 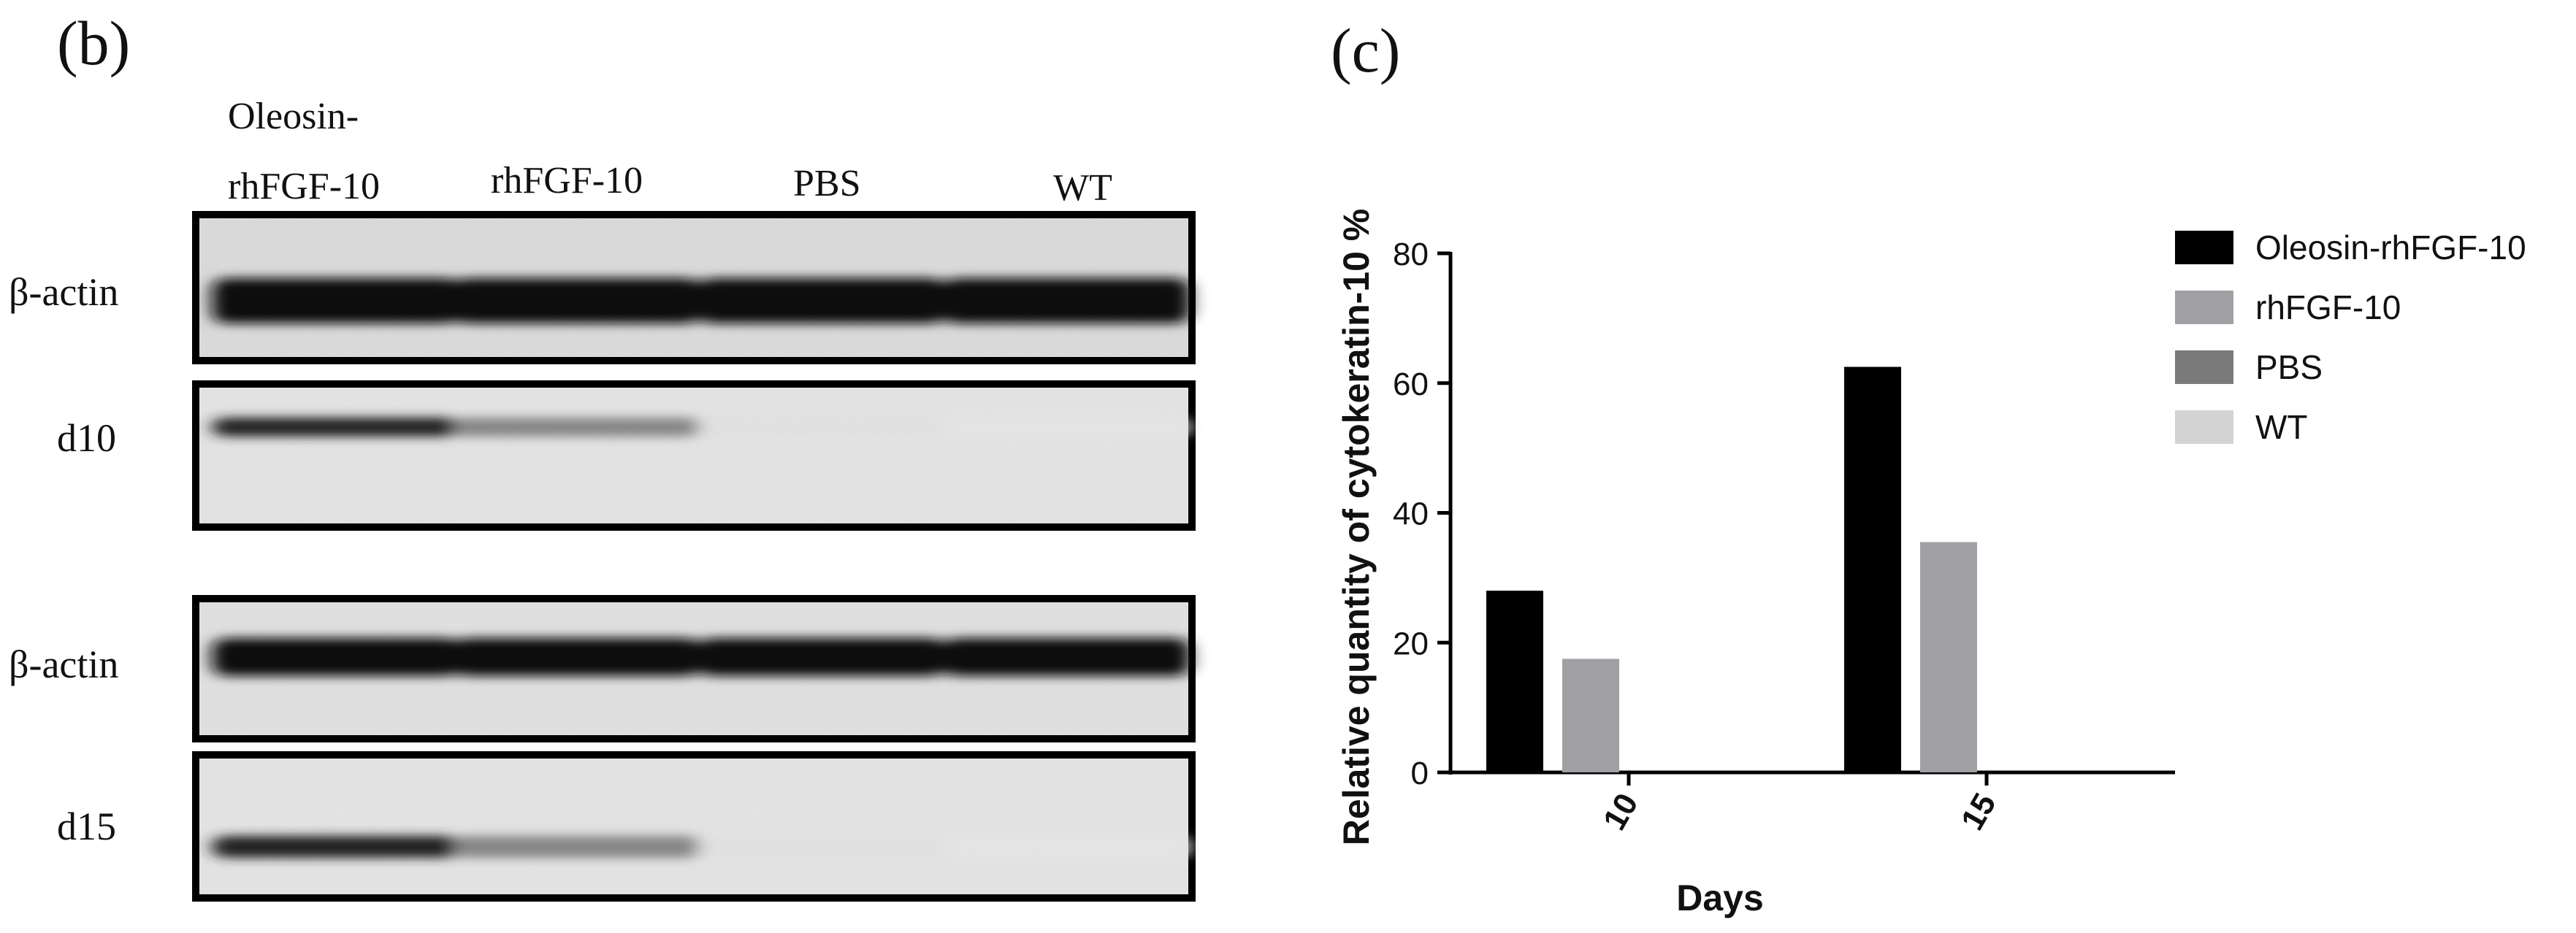 I want to click on x-axis-title: Days, so click(x=1720, y=898).